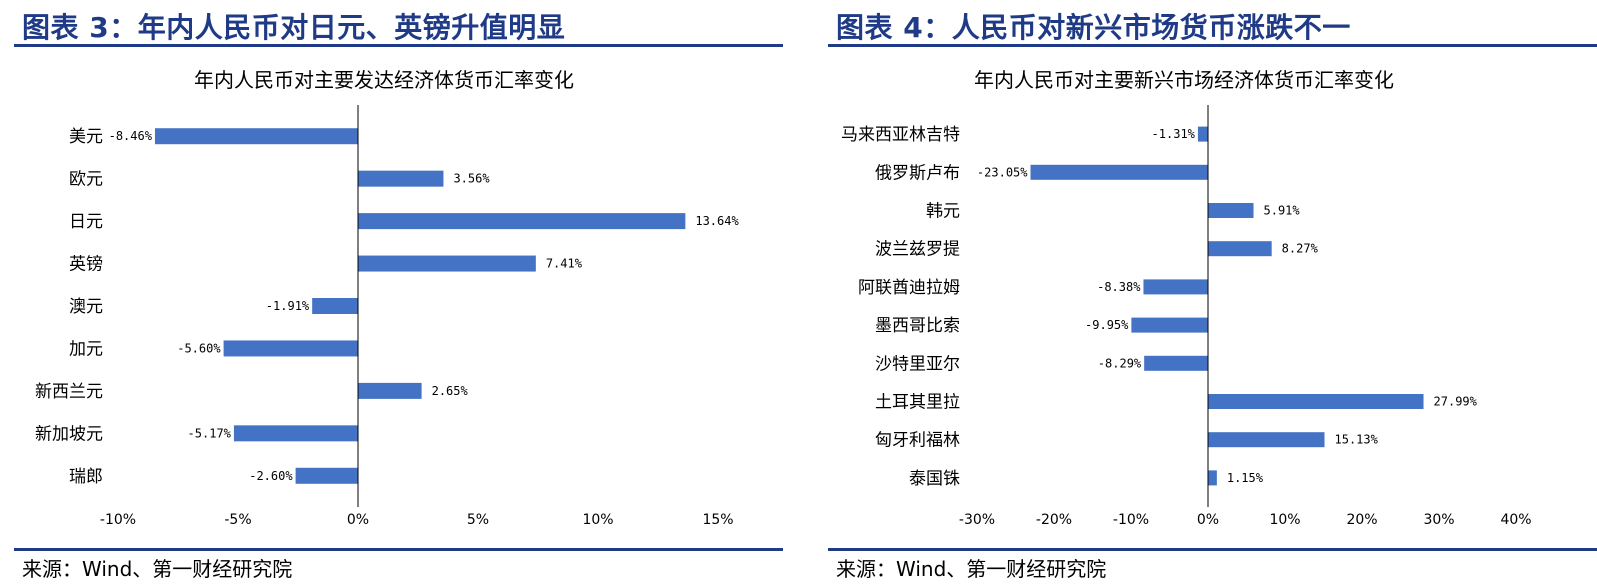 The image size is (1597, 587). What do you see at coordinates (86, 180) in the screenshot?
I see `category-label: 欧元` at bounding box center [86, 180].